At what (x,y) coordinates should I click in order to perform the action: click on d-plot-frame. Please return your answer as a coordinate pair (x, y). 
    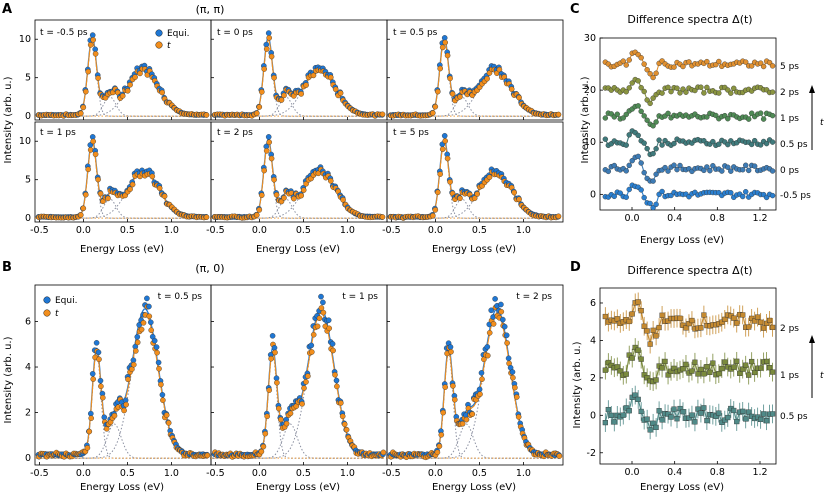
    Looking at the image, I should click on (688, 376).